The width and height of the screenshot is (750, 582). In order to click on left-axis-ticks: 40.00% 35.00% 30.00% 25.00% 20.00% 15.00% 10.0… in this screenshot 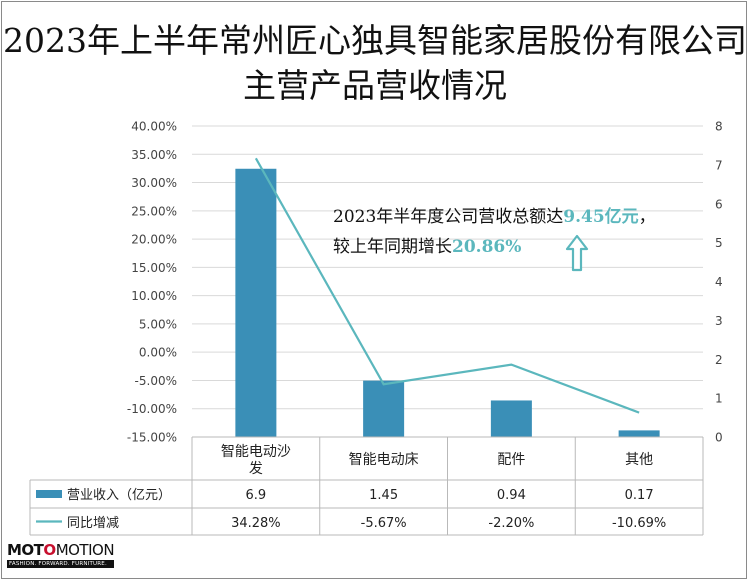, I will do `click(152, 282)`.